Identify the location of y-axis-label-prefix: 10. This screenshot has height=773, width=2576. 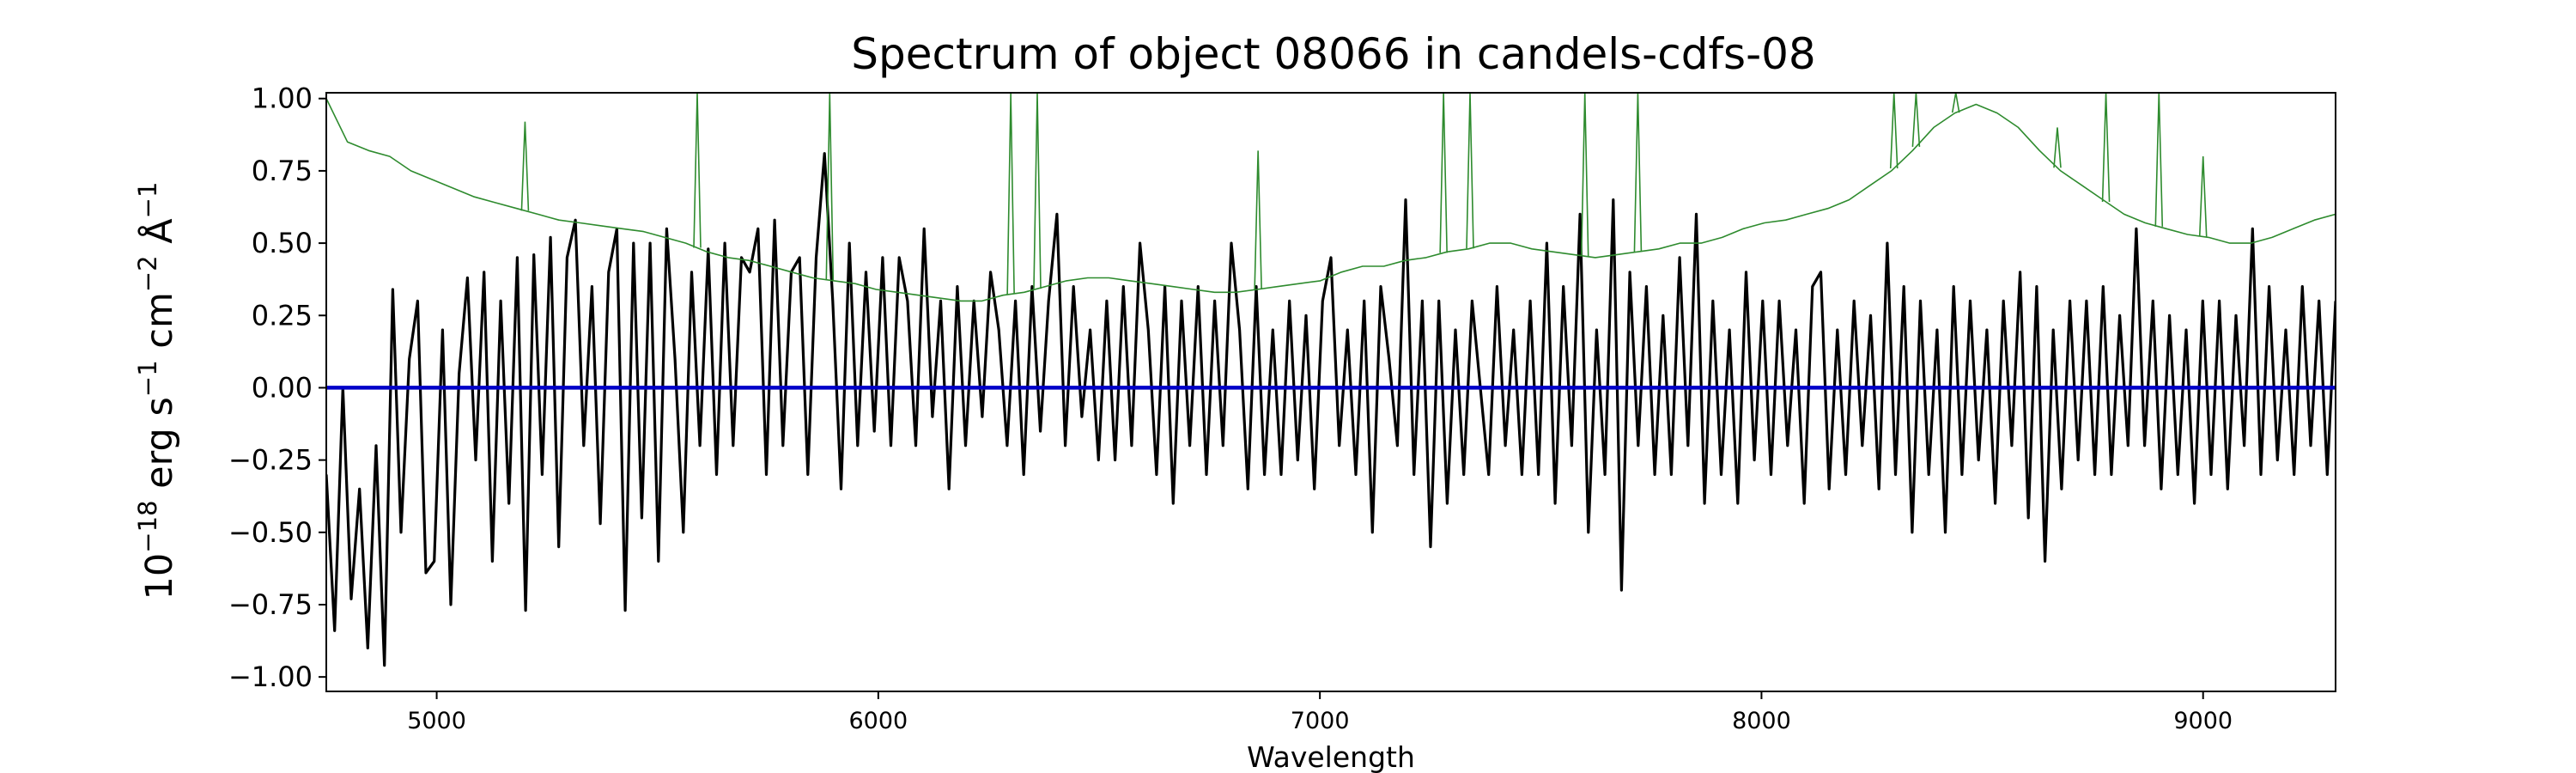
(159, 576).